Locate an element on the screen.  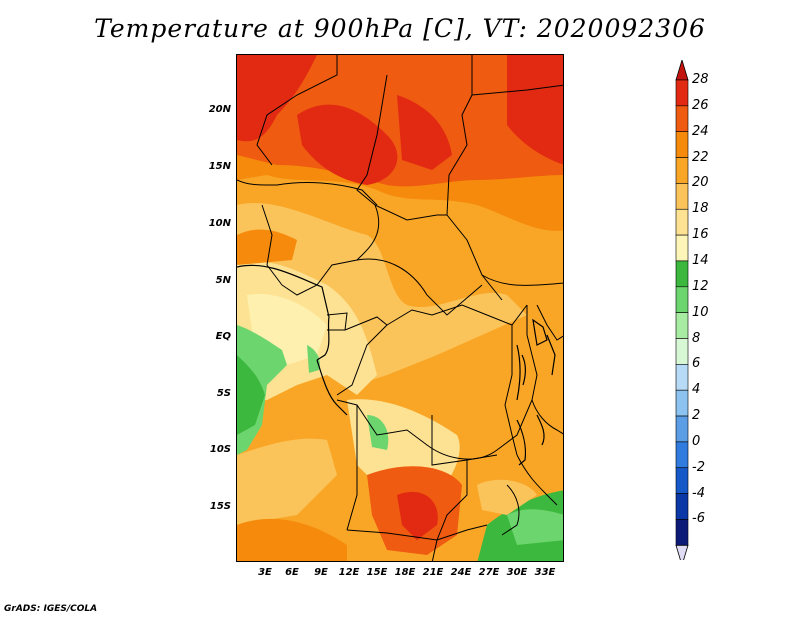
lon-tick-label: 24E is located at coordinates (461, 572).